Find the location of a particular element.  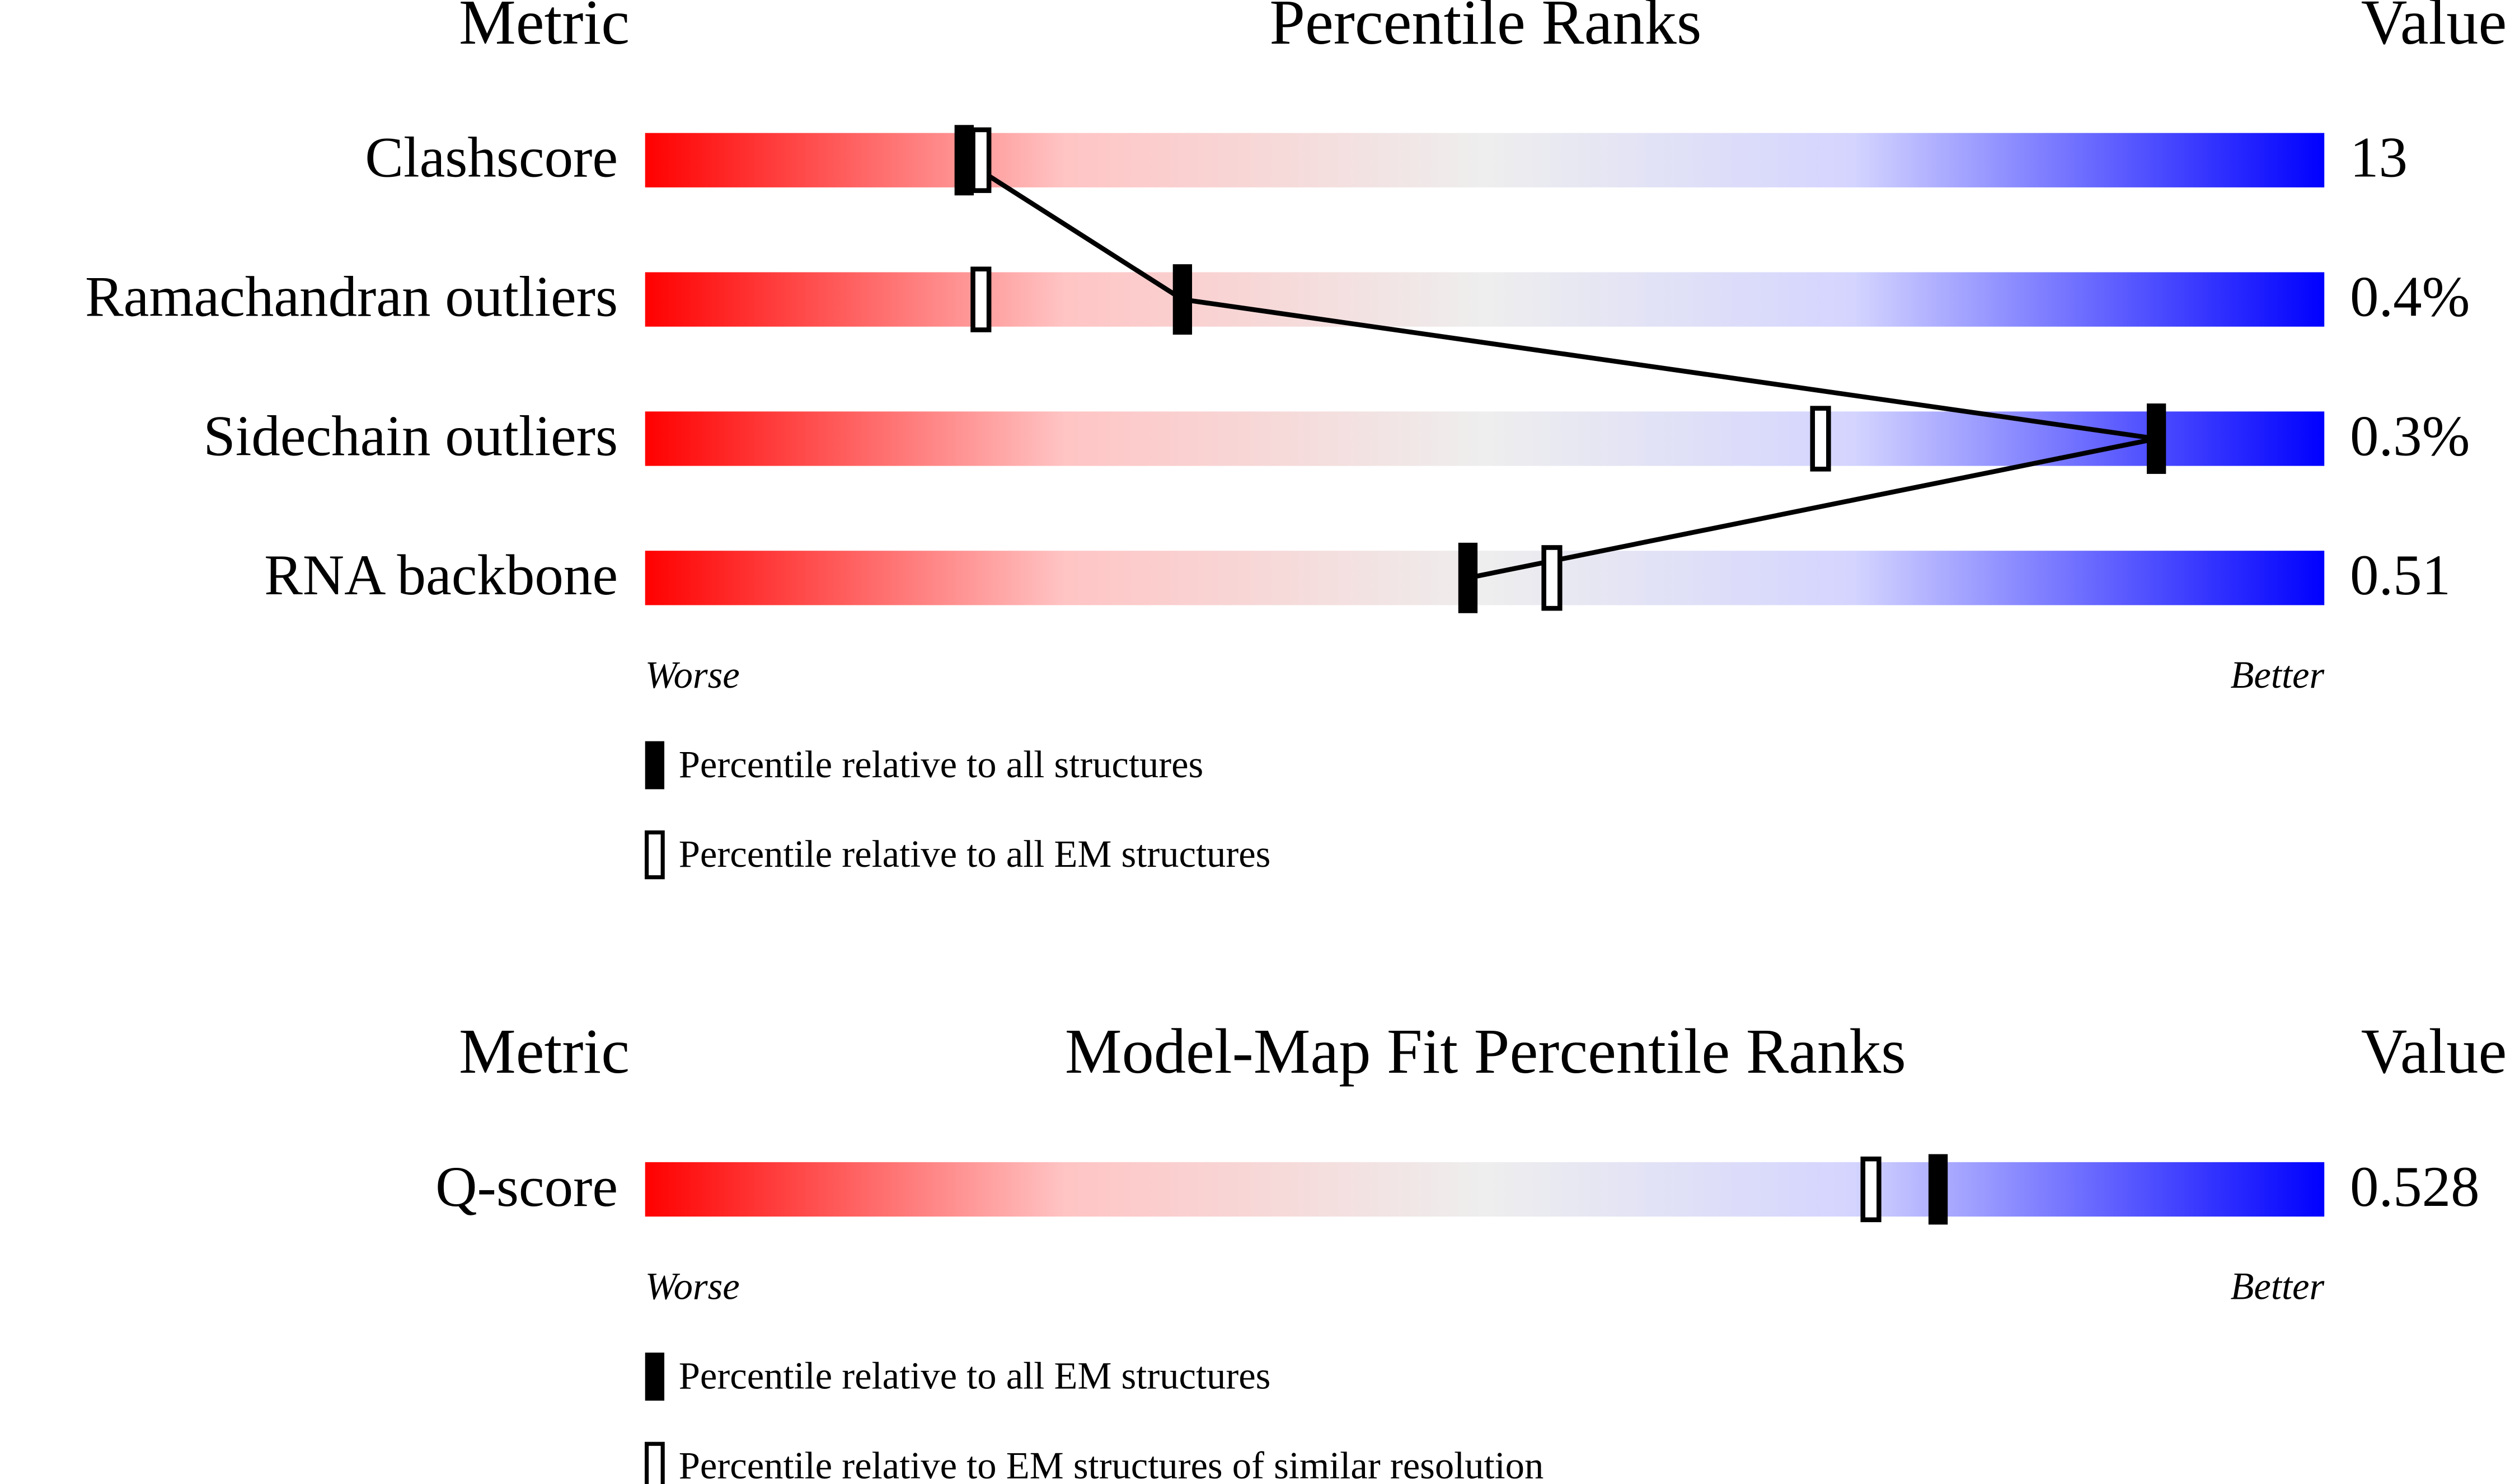

legend-label: Percentile relative to all structures is located at coordinates (941, 764).